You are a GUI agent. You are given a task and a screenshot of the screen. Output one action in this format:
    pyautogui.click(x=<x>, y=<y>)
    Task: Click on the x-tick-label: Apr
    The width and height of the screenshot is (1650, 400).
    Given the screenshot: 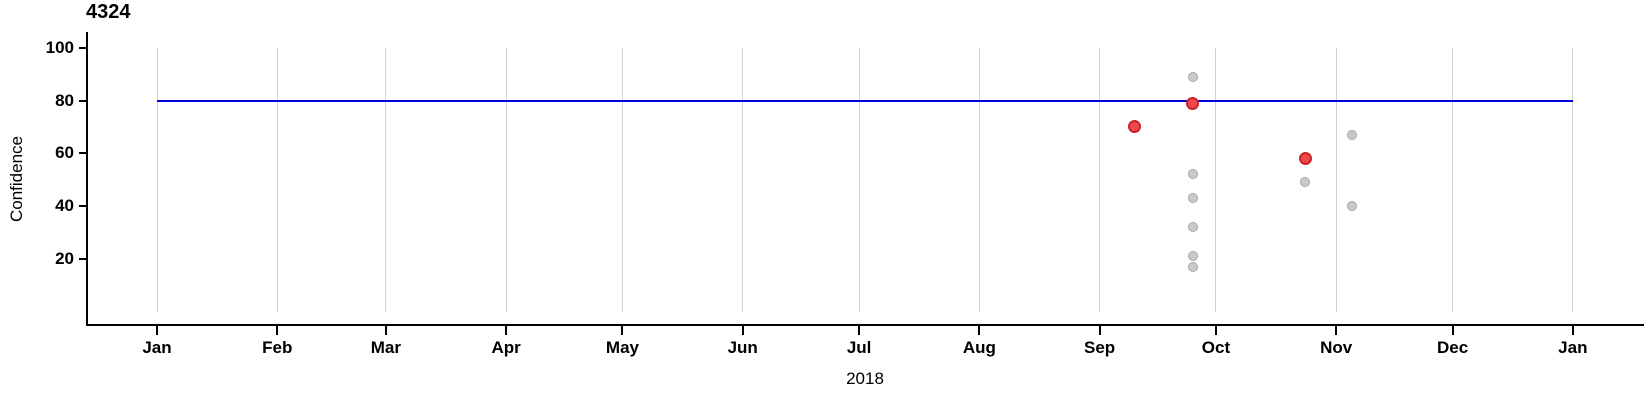 What is the action you would take?
    pyautogui.click(x=506, y=347)
    